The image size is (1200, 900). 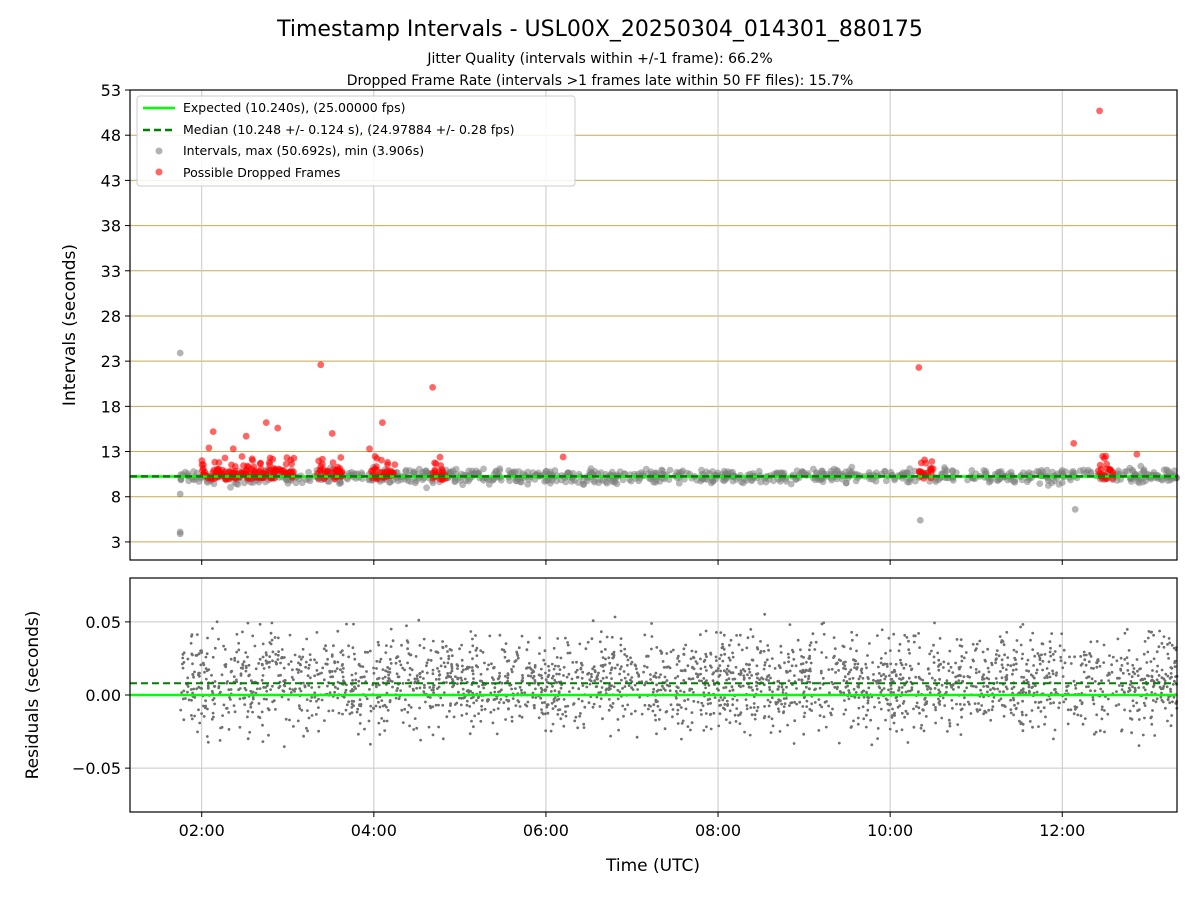 I want to click on dropped-frame-point, so click(x=440, y=457).